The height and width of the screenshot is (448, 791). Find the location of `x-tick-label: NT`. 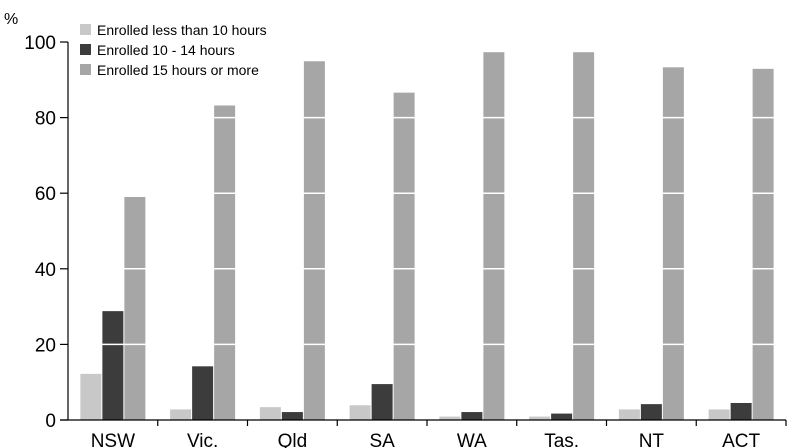

x-tick-label: NT is located at coordinates (652, 439).